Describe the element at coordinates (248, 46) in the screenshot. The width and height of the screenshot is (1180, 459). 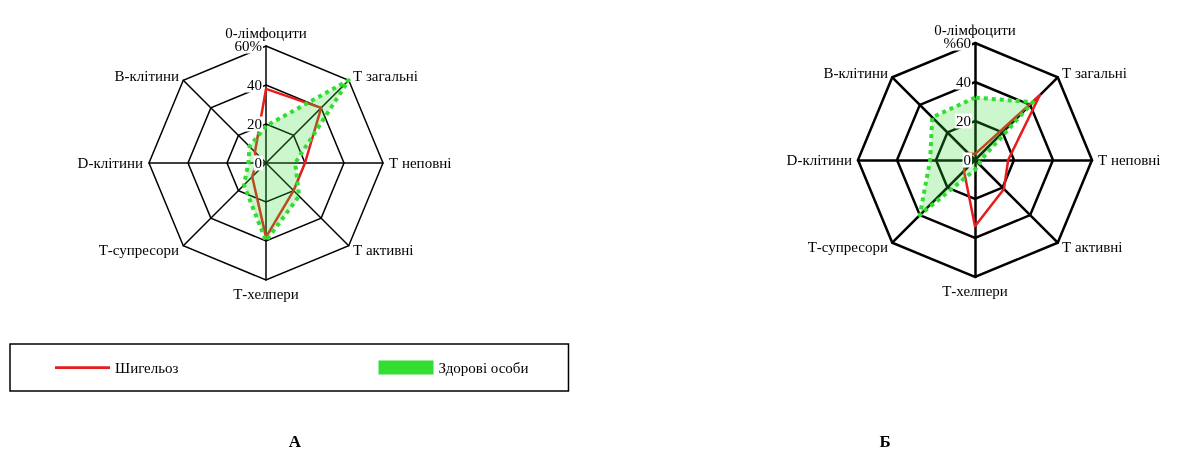
I see `y-tick-label: 60%` at that location.